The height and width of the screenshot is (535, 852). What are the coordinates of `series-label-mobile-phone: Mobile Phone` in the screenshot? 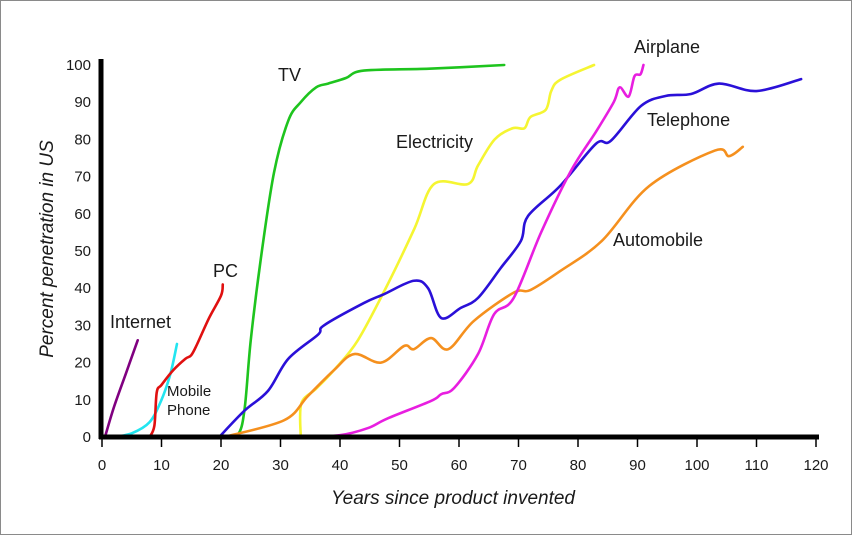 It's located at (189, 401).